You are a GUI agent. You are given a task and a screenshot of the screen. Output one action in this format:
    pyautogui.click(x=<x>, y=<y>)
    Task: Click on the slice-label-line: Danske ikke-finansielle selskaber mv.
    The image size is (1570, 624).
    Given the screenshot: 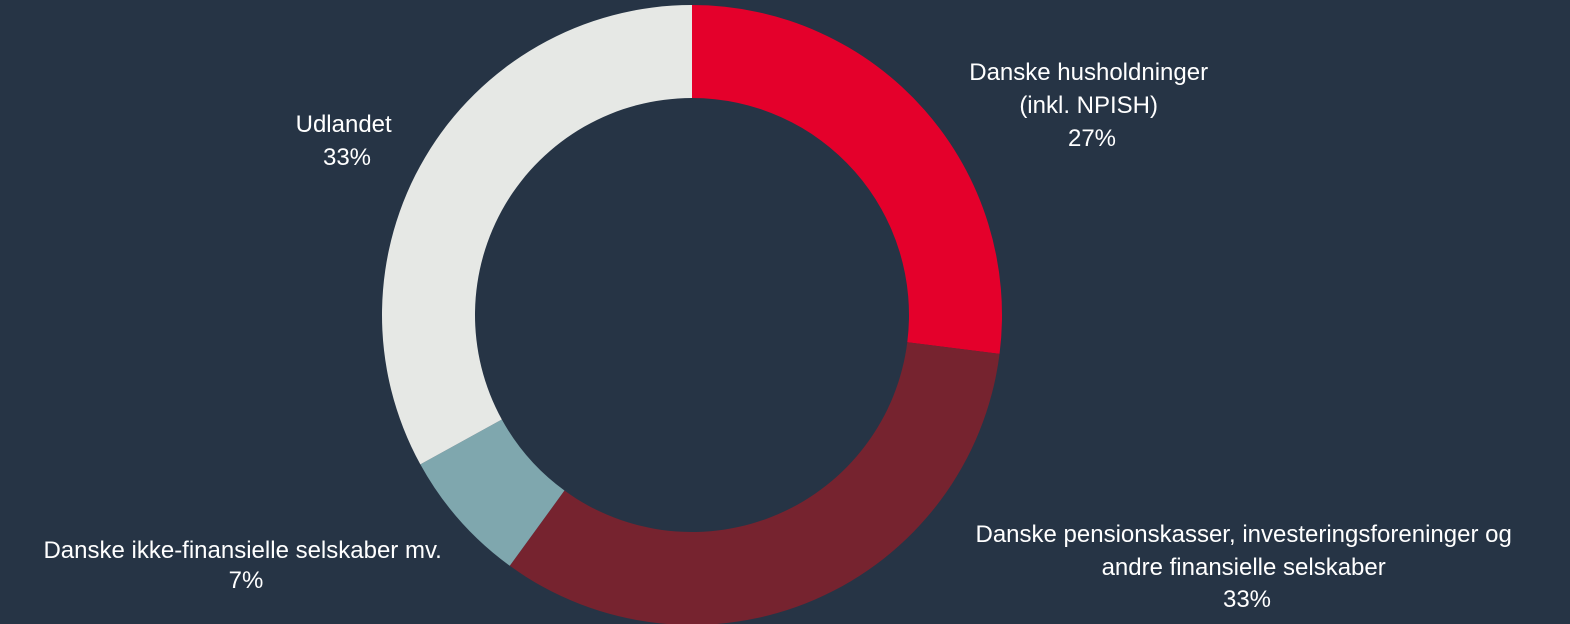 What is the action you would take?
    pyautogui.click(x=242, y=550)
    